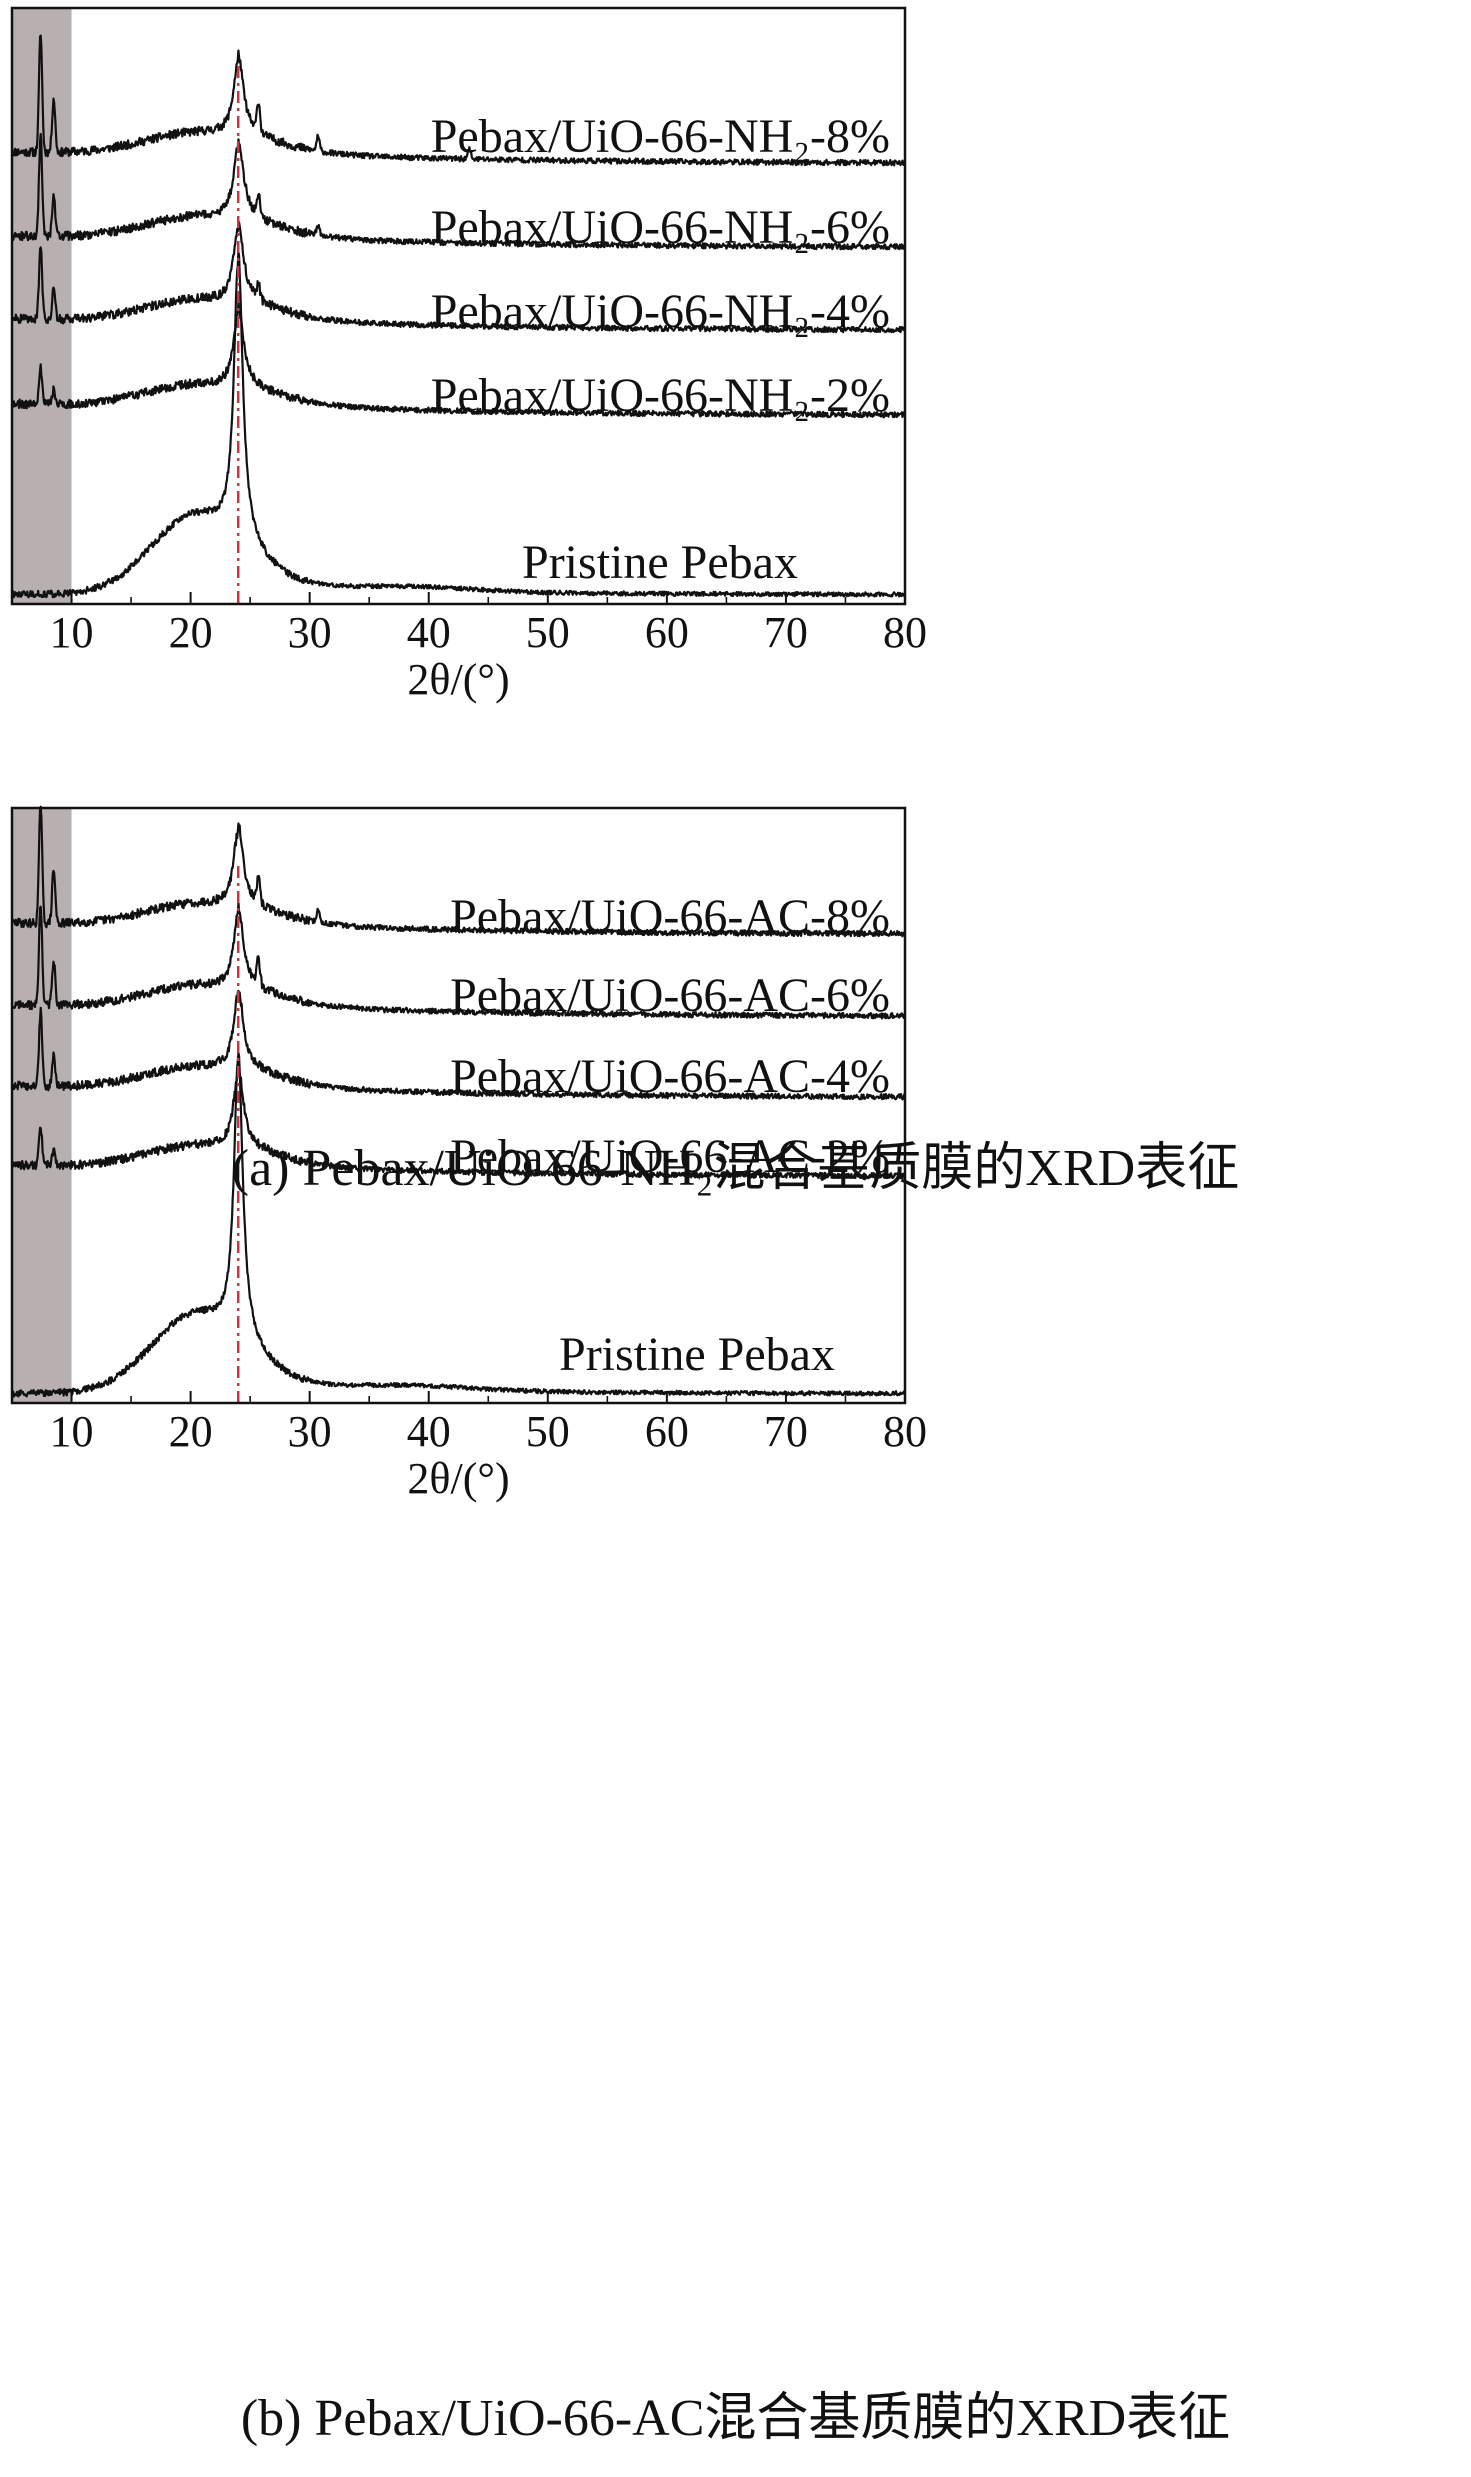  I want to click on series-label-4pct: Pebax/UiO-66-AC-4%, so click(670, 1076).